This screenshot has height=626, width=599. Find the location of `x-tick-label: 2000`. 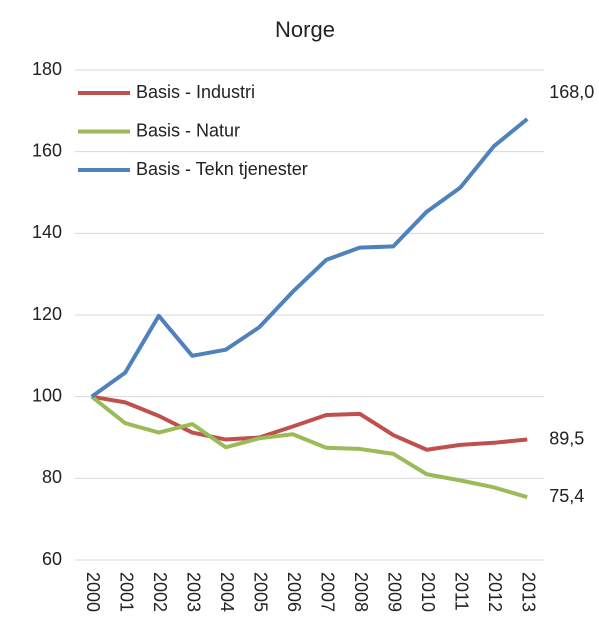

x-tick-label: 2000 is located at coordinates (93, 592).